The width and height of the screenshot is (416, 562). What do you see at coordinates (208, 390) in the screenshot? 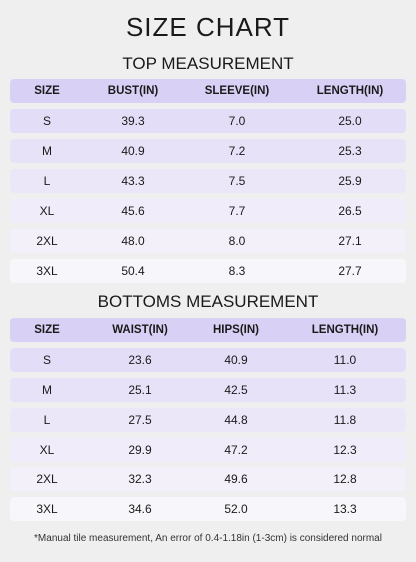
I see `table-row: M 25.1 42.5 11.3` at bounding box center [208, 390].